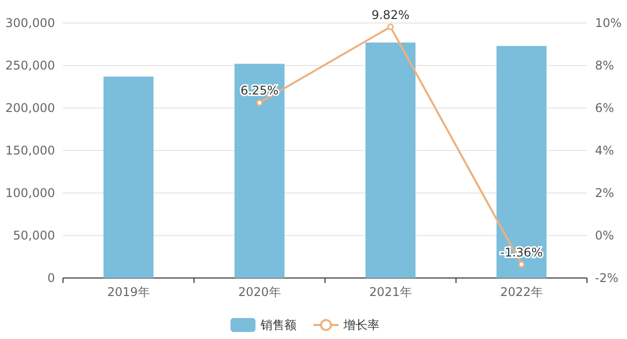 This screenshot has width=627, height=339. Describe the element at coordinates (34, 235) in the screenshot. I see `y-tick-label: 50,000` at that location.